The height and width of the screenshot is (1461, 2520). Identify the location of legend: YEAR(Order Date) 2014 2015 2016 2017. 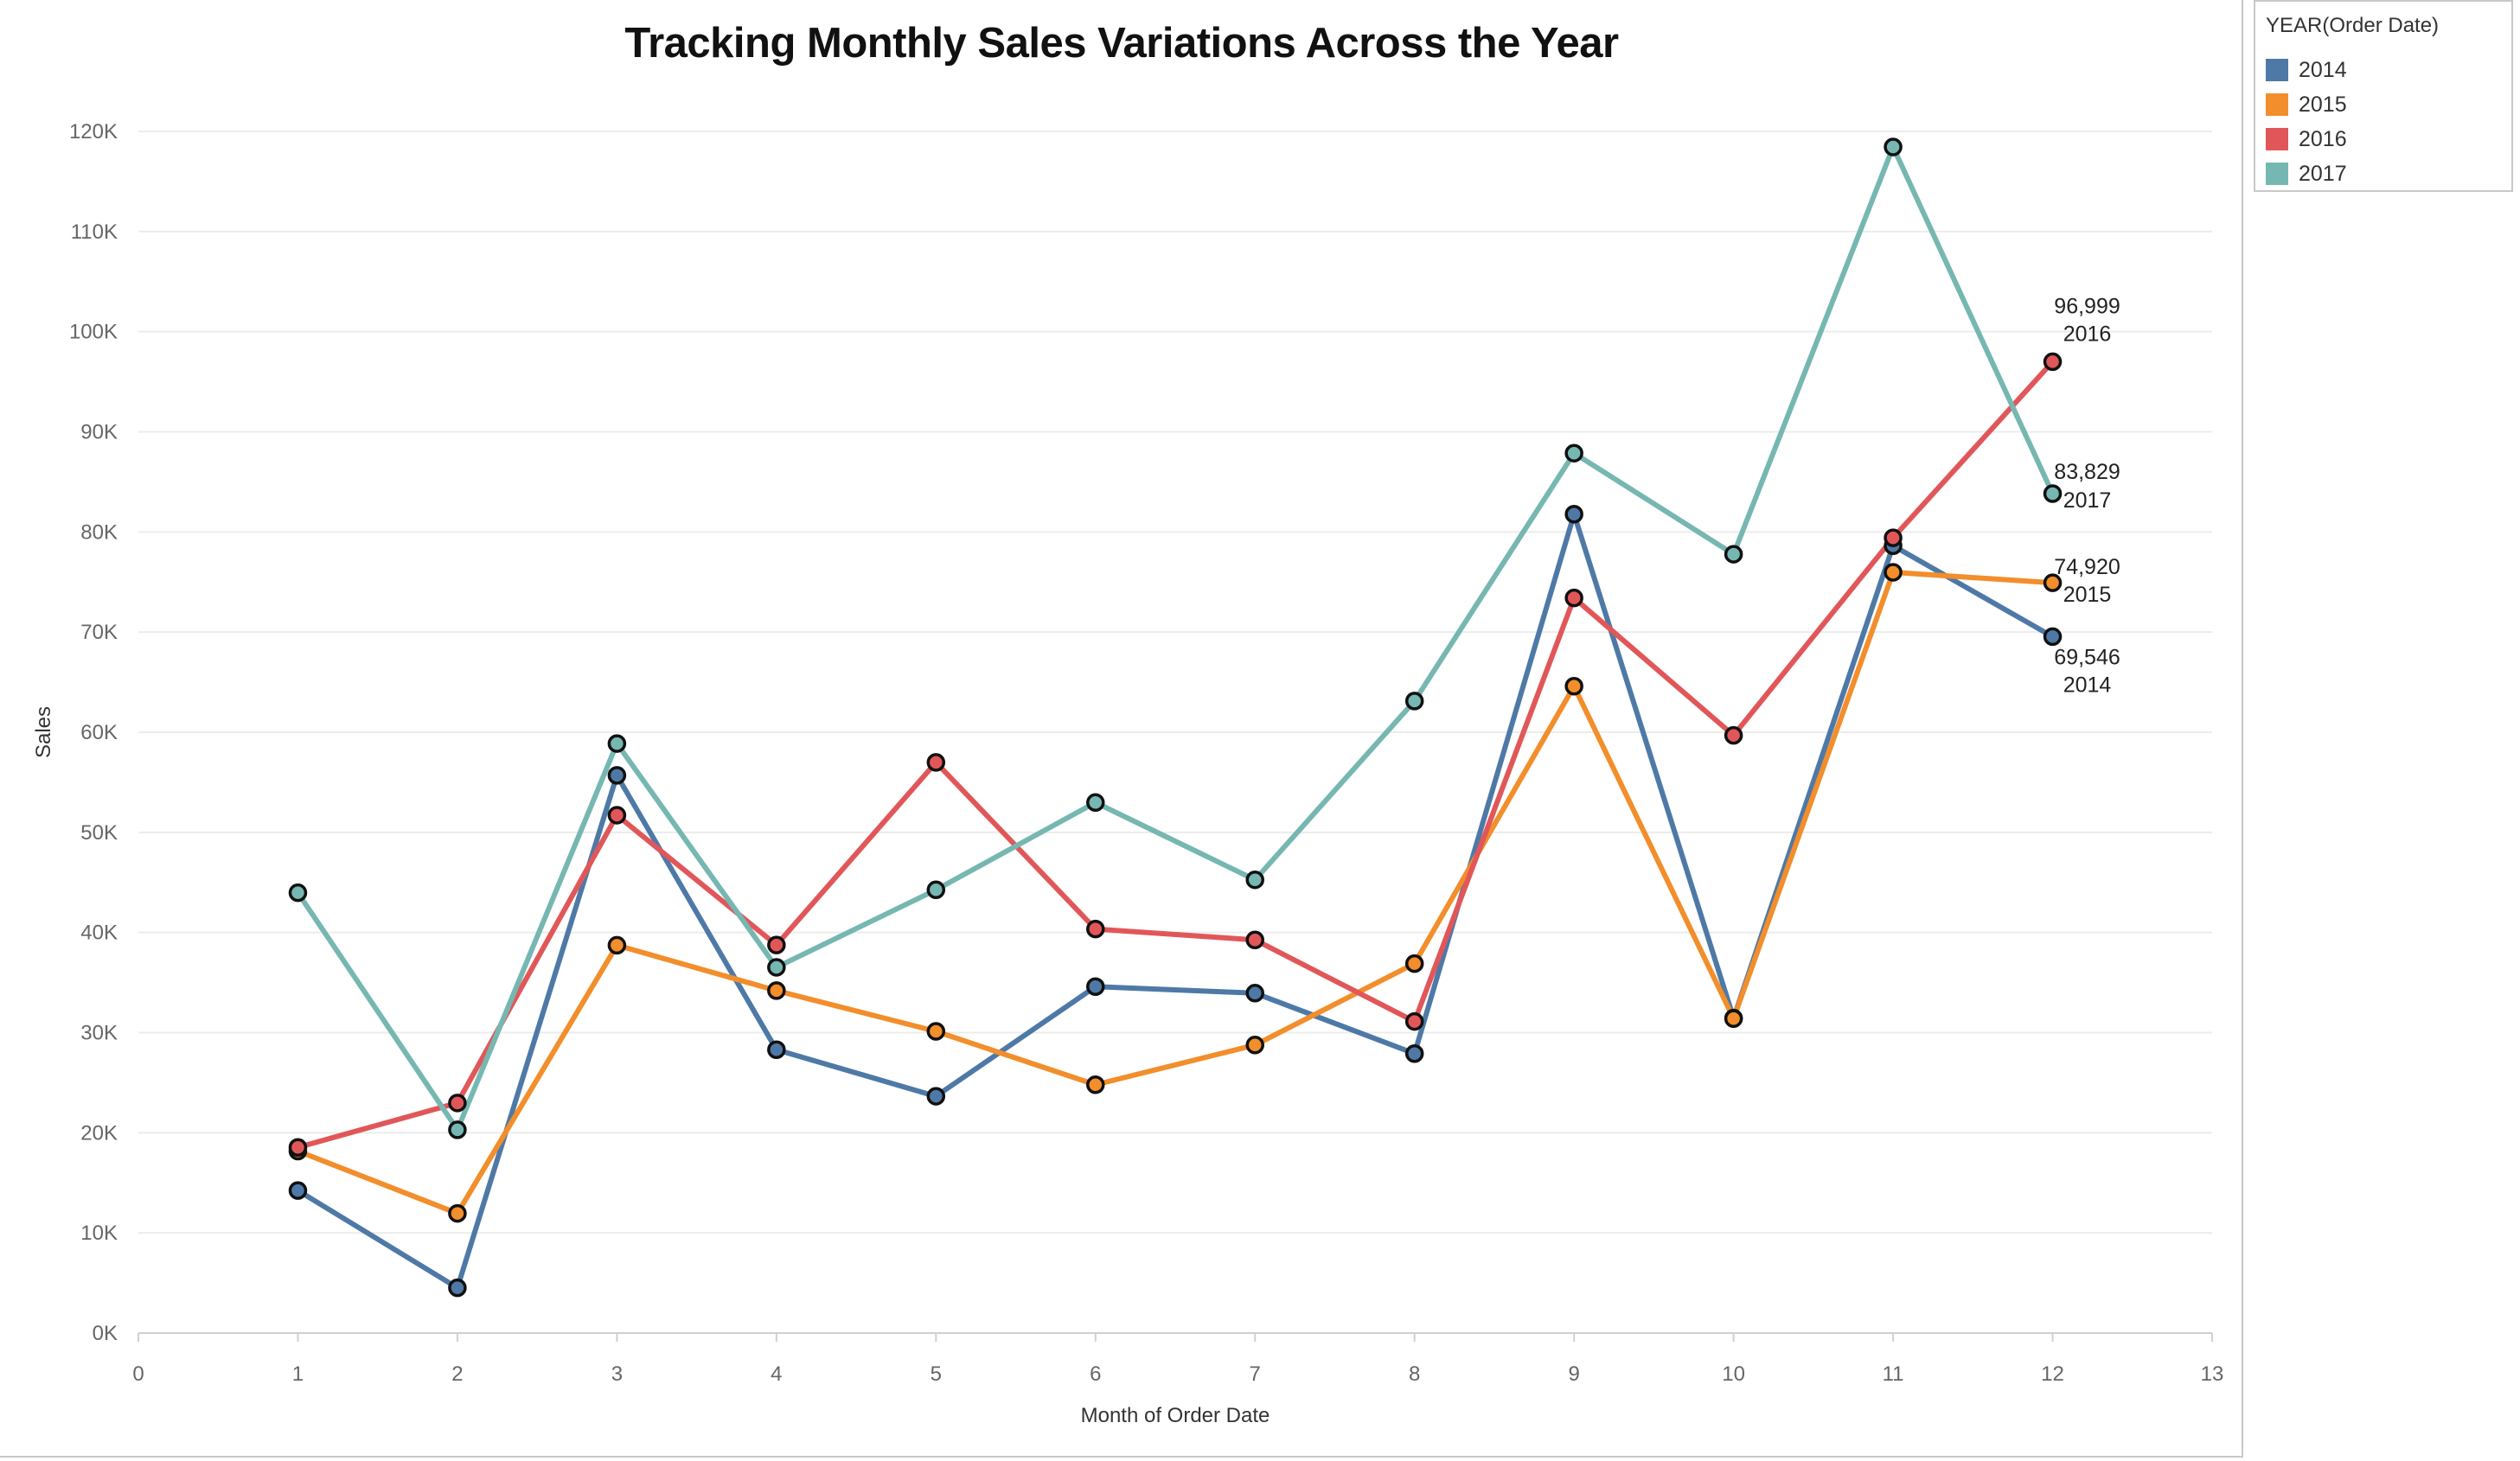
(2384, 96).